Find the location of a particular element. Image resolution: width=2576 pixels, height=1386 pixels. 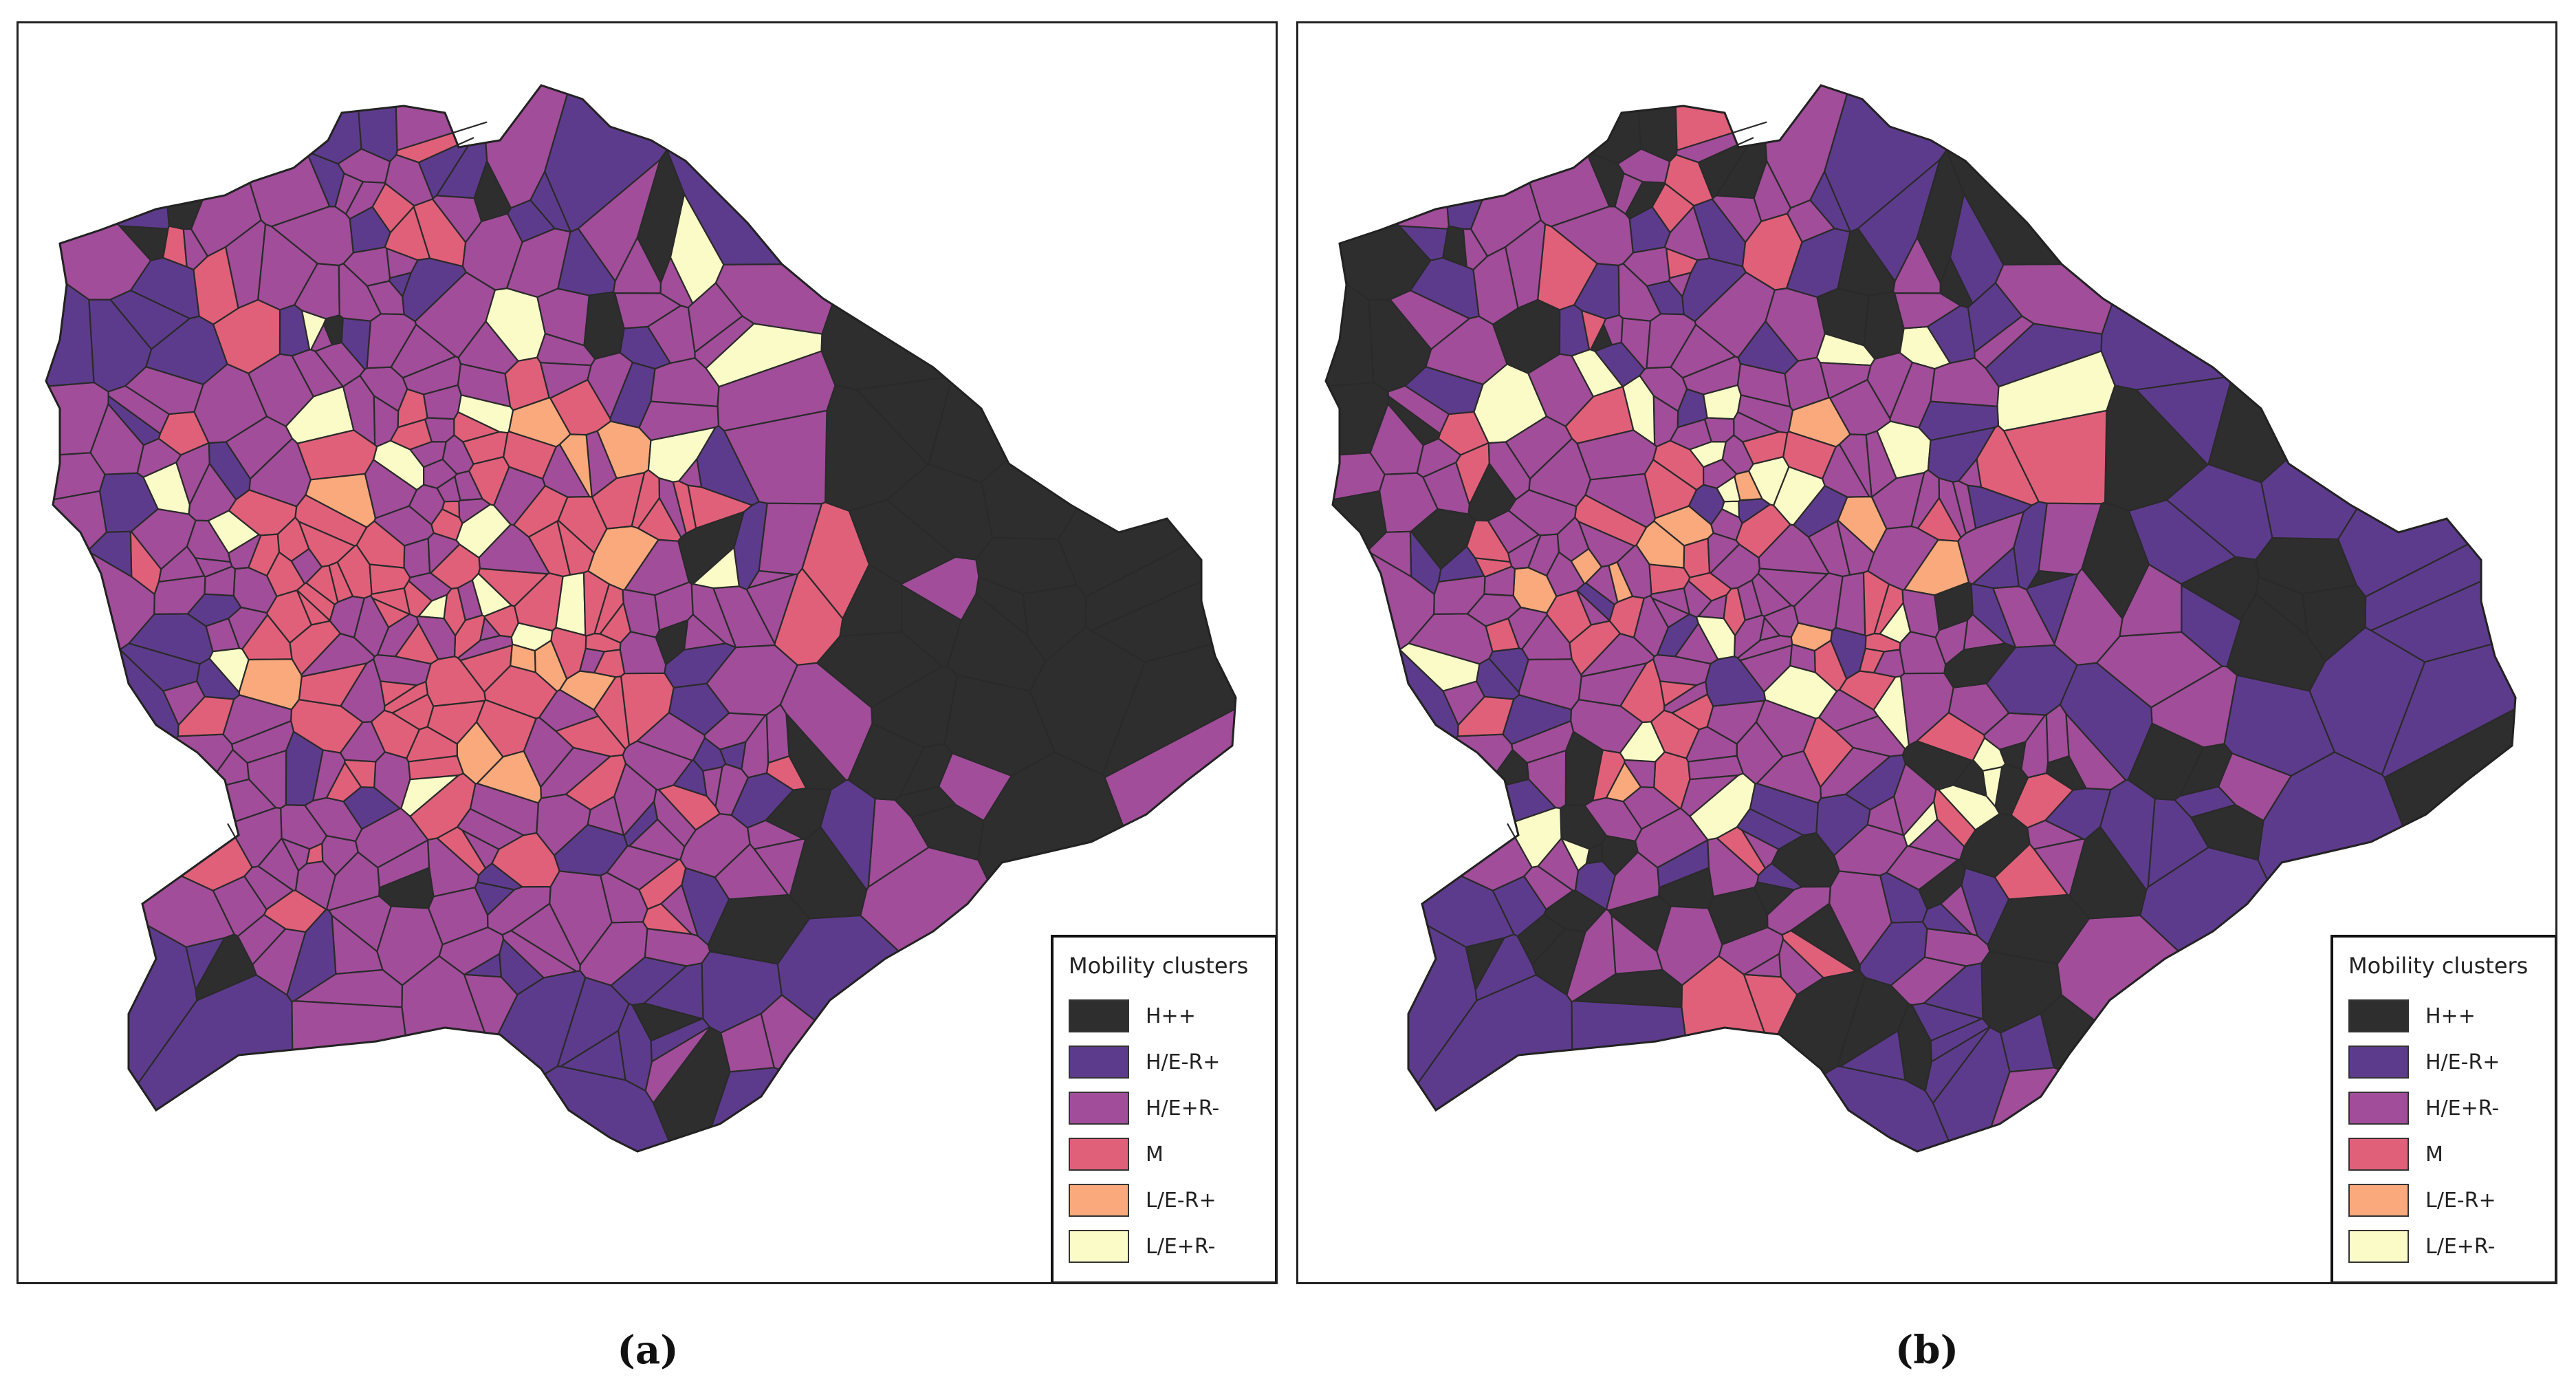

legend-item-h-e-plus-r-minus: H/E+R- is located at coordinates (2448, 1109).